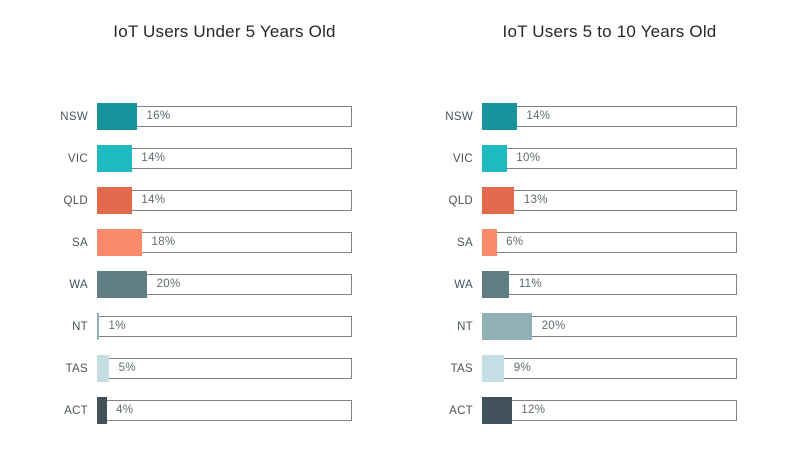 The width and height of the screenshot is (800, 460). I want to click on bar-track: 10%, so click(609, 158).